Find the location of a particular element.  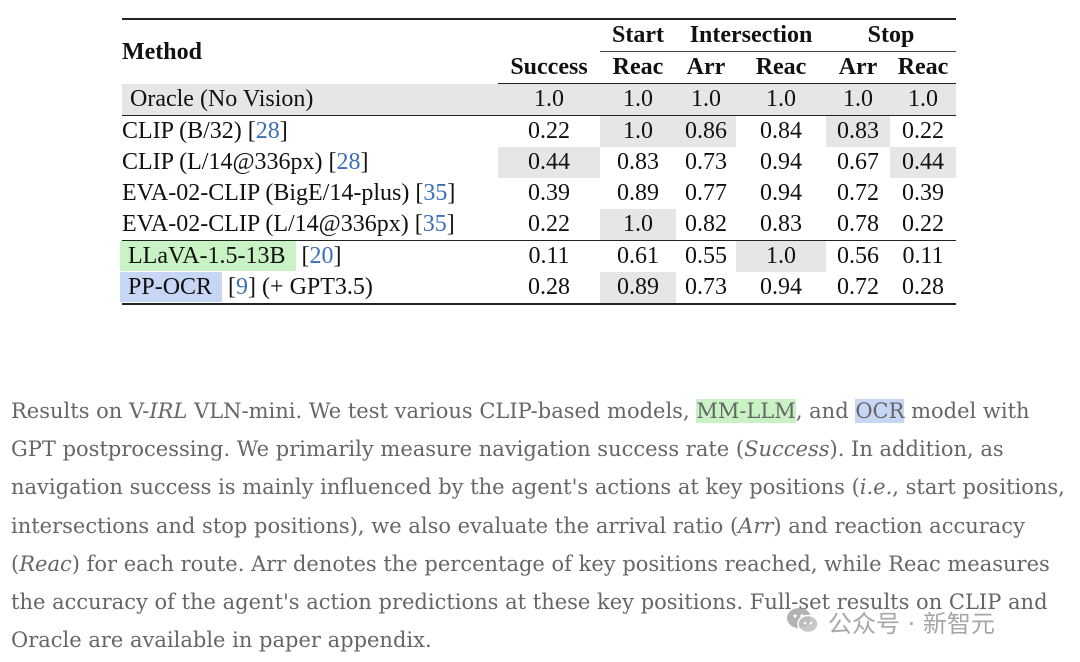

header-group-stop: Stop is located at coordinates (891, 35).